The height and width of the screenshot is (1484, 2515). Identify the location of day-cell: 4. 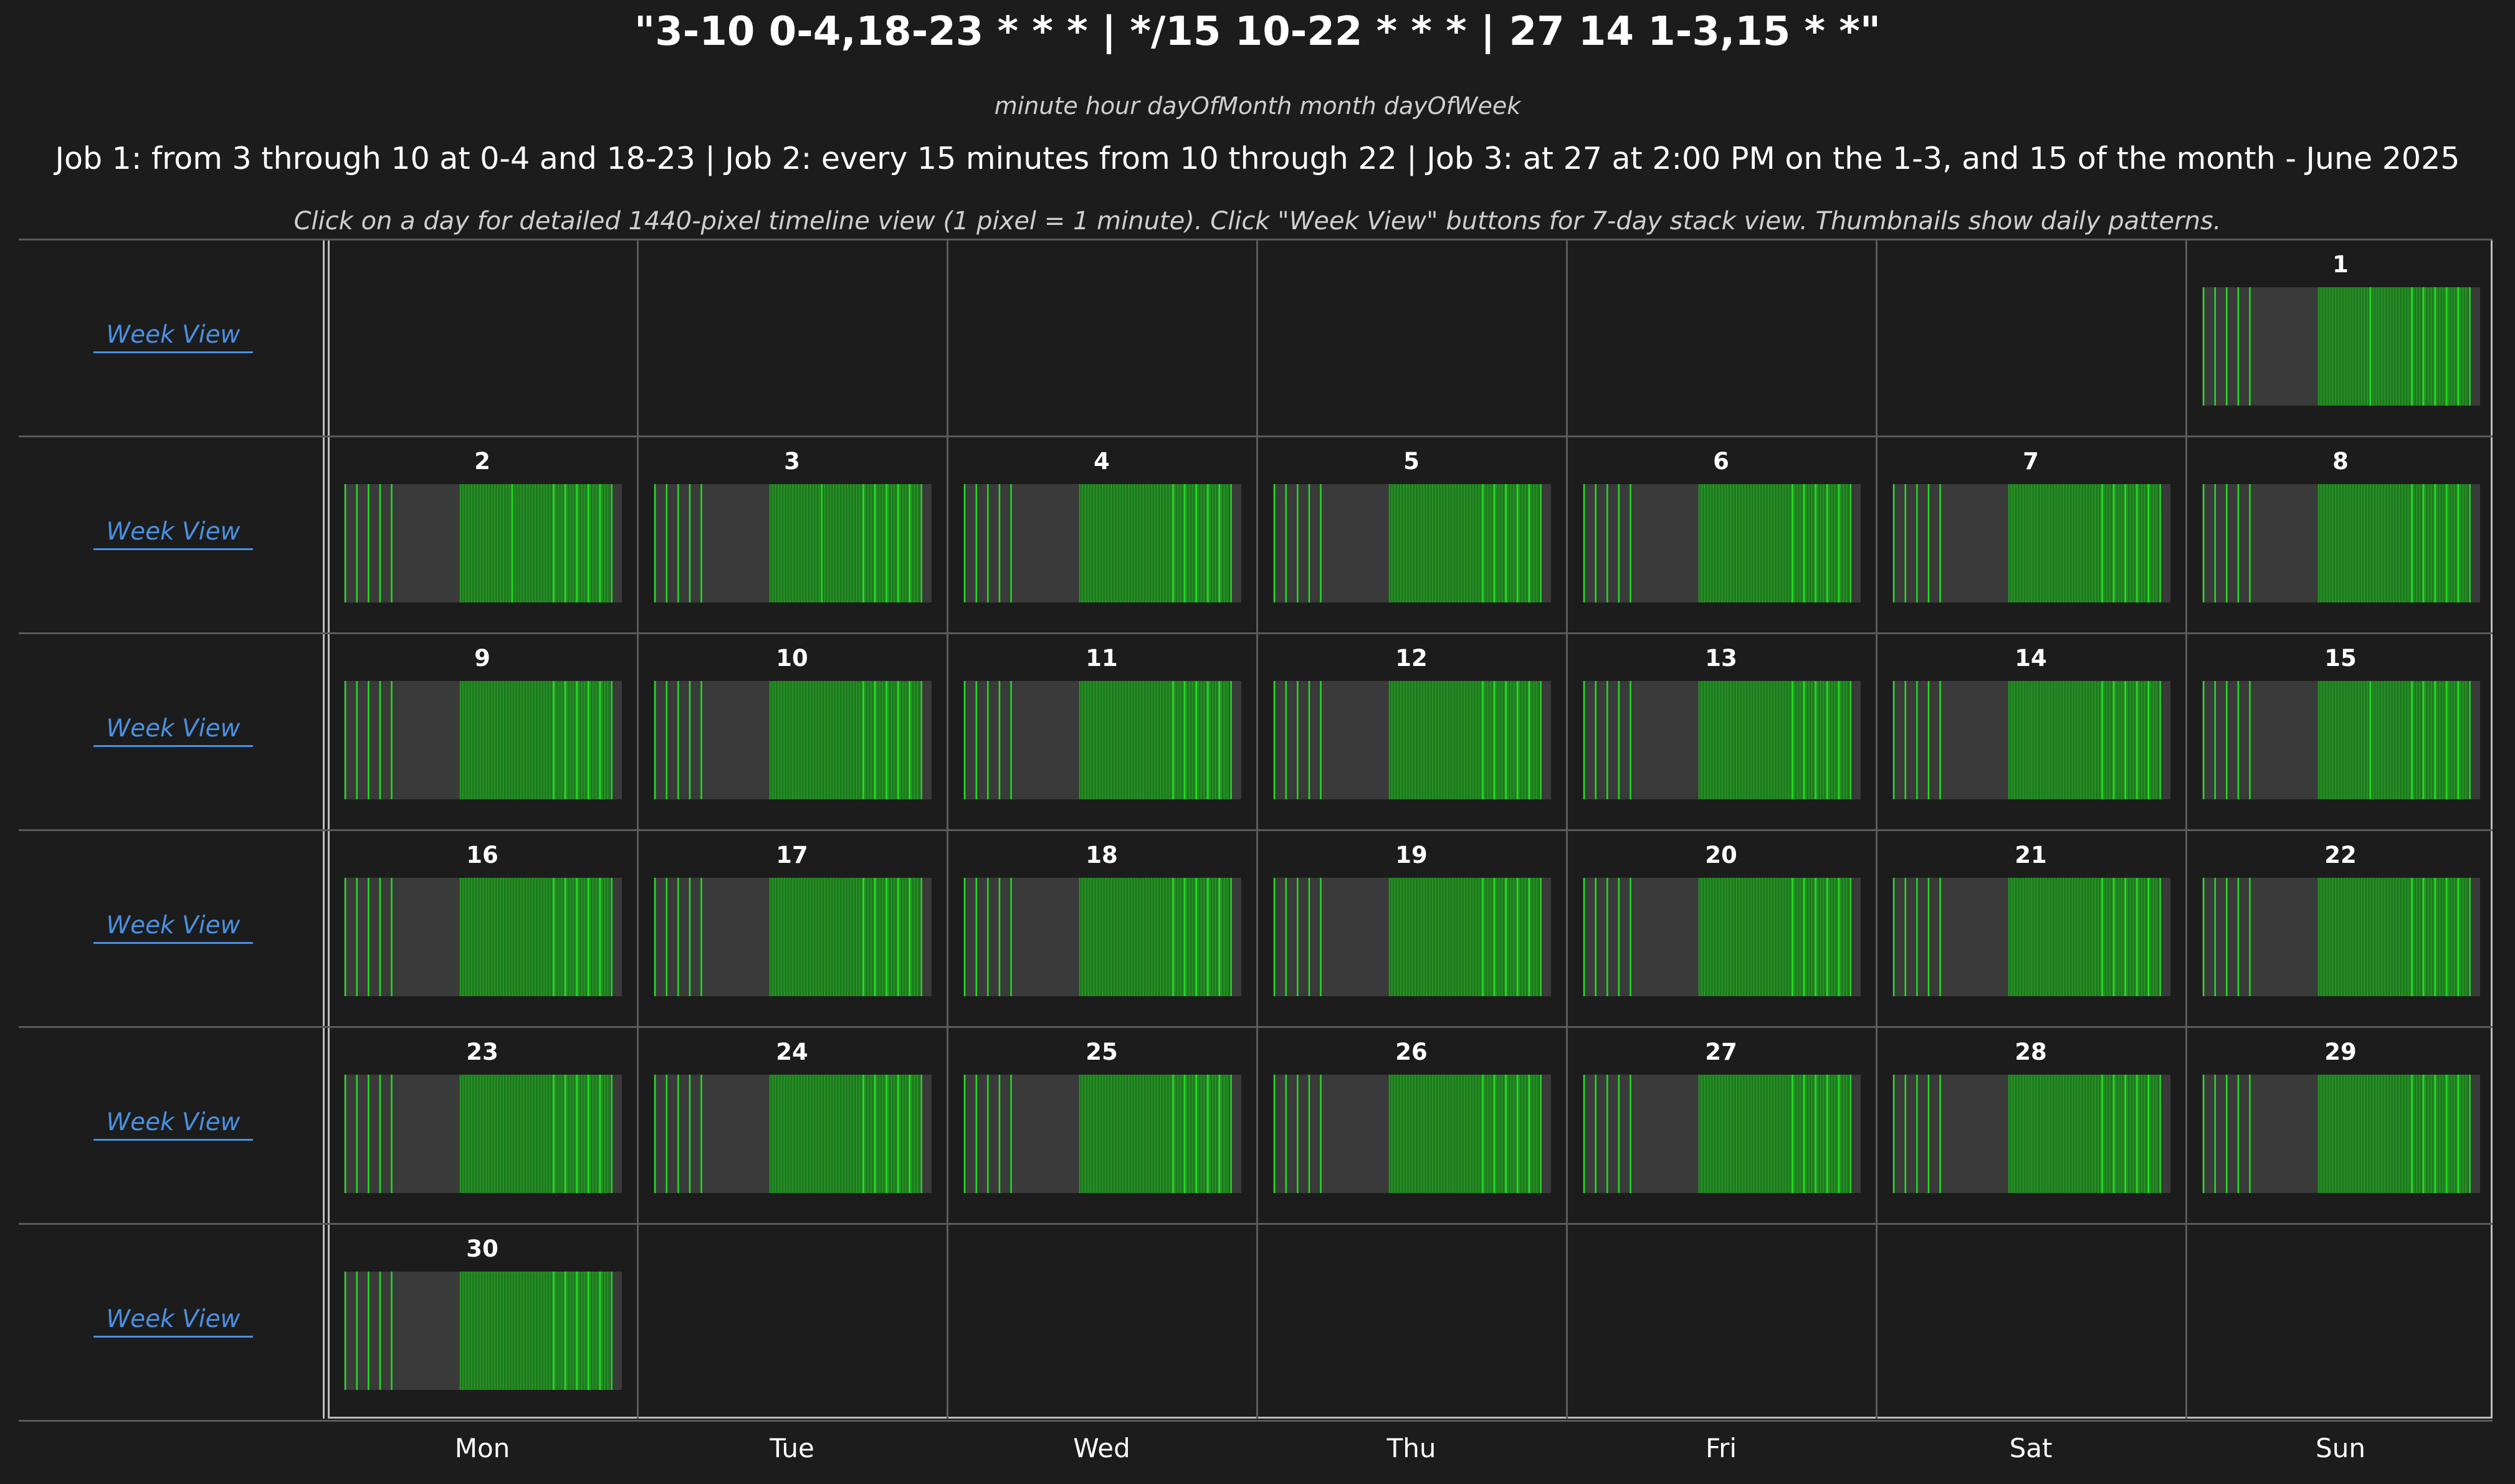
(1101, 533).